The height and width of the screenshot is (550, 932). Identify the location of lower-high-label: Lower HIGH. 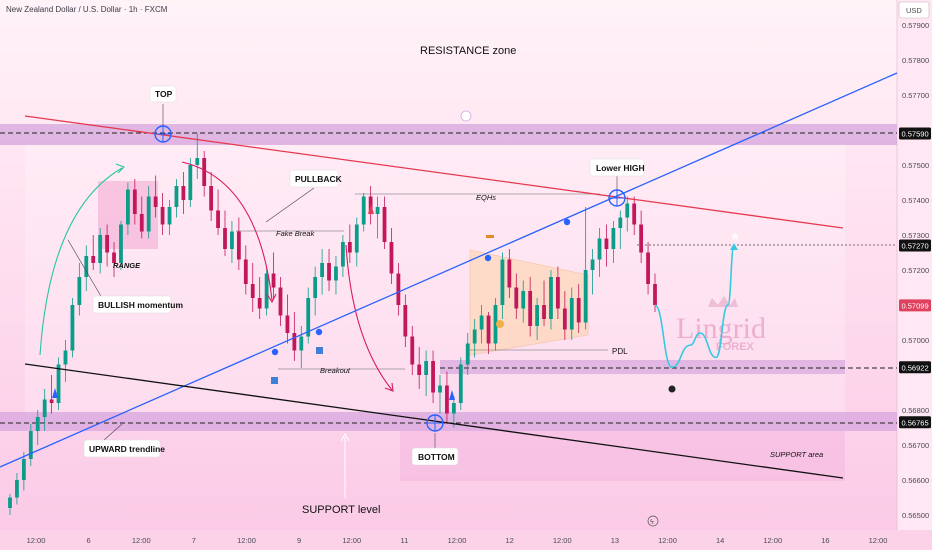
(620, 168).